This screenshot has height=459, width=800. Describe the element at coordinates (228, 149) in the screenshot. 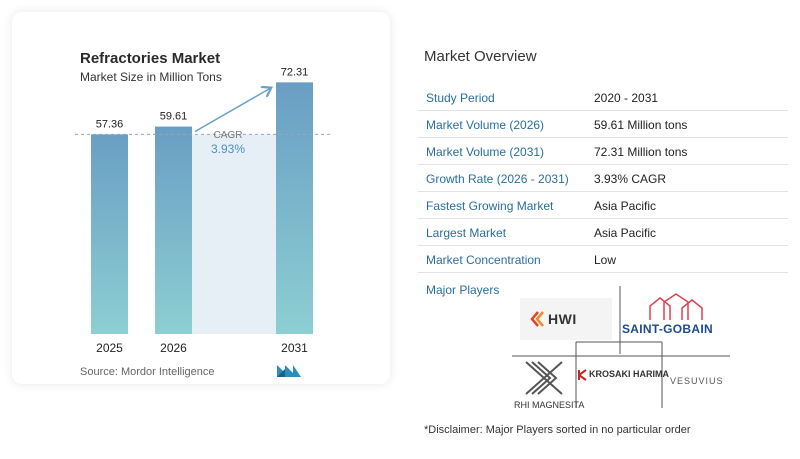

I see `cagr-value: 3.93%` at that location.